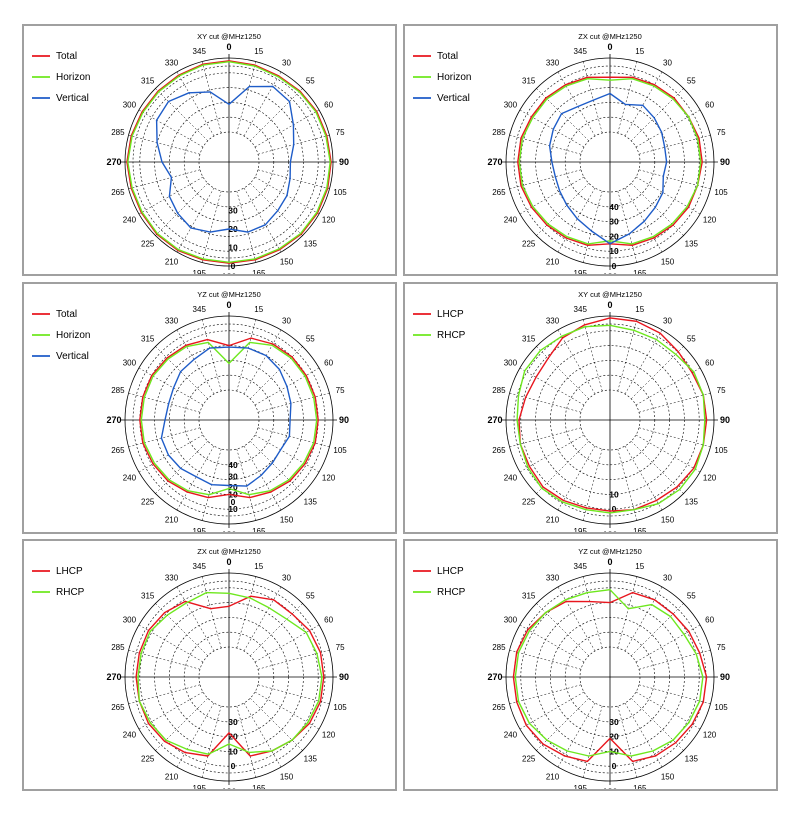  I want to click on azimuth-label: 135, so click(692, 501).